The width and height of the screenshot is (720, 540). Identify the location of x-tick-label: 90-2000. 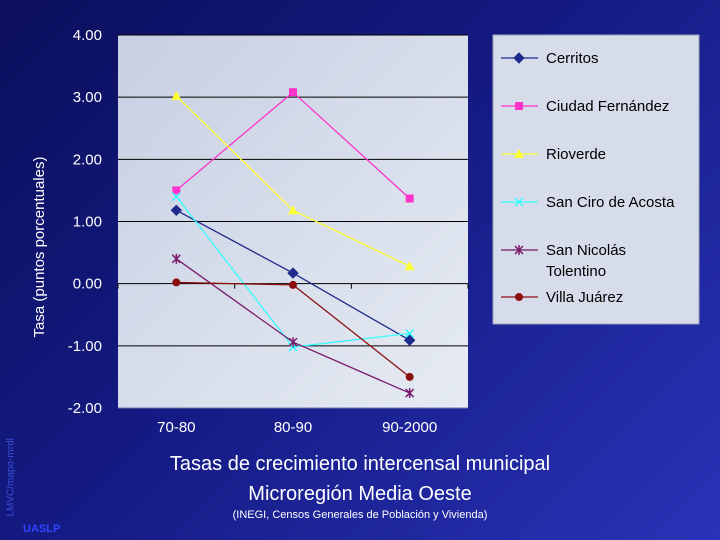
(409, 427).